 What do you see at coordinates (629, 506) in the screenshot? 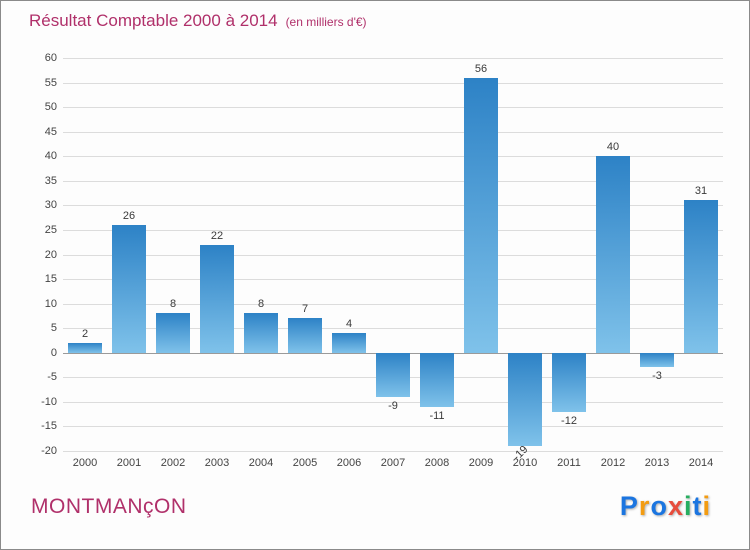
I see `logo-letter: P` at bounding box center [629, 506].